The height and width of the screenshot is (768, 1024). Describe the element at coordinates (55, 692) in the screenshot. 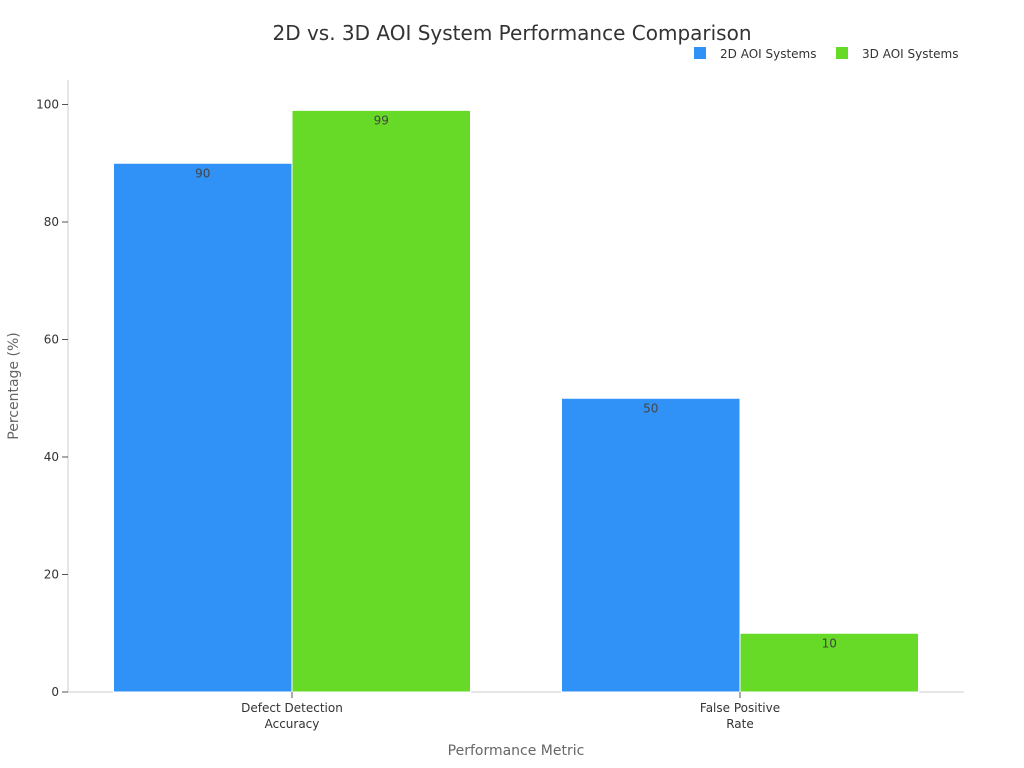

I see `y-tick-label: 0` at that location.